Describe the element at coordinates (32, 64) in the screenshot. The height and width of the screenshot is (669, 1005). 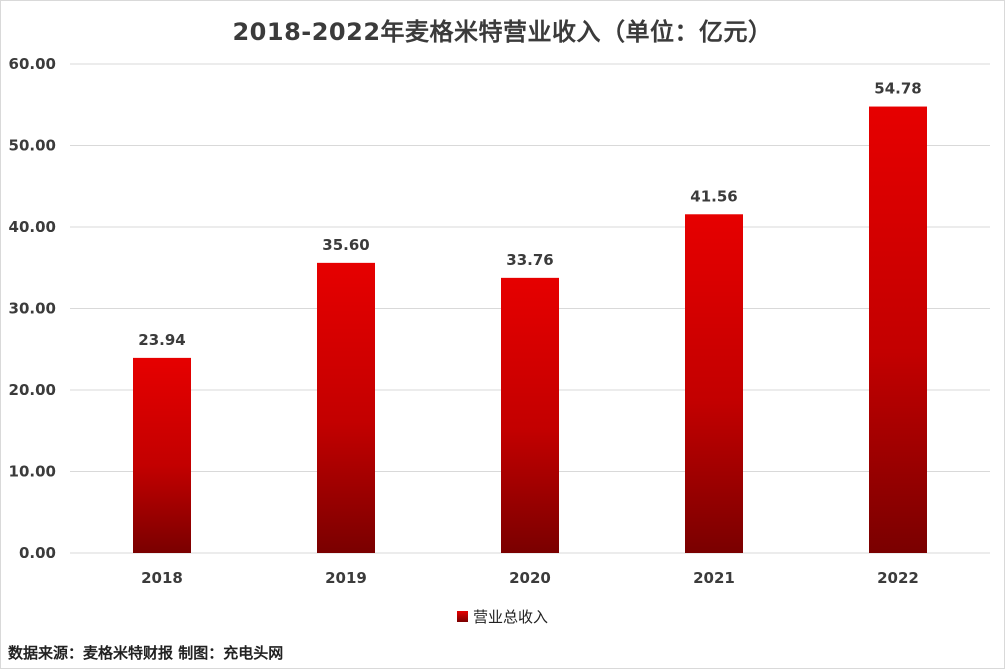
I see `y-tick-label: 60.00` at that location.